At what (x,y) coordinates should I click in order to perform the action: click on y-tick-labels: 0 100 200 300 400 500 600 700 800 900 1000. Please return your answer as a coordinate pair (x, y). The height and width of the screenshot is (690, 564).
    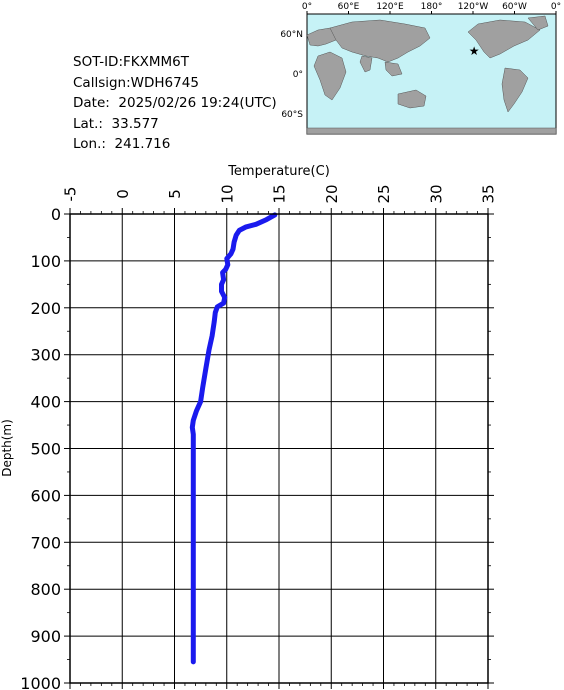
    Looking at the image, I should click on (40, 447).